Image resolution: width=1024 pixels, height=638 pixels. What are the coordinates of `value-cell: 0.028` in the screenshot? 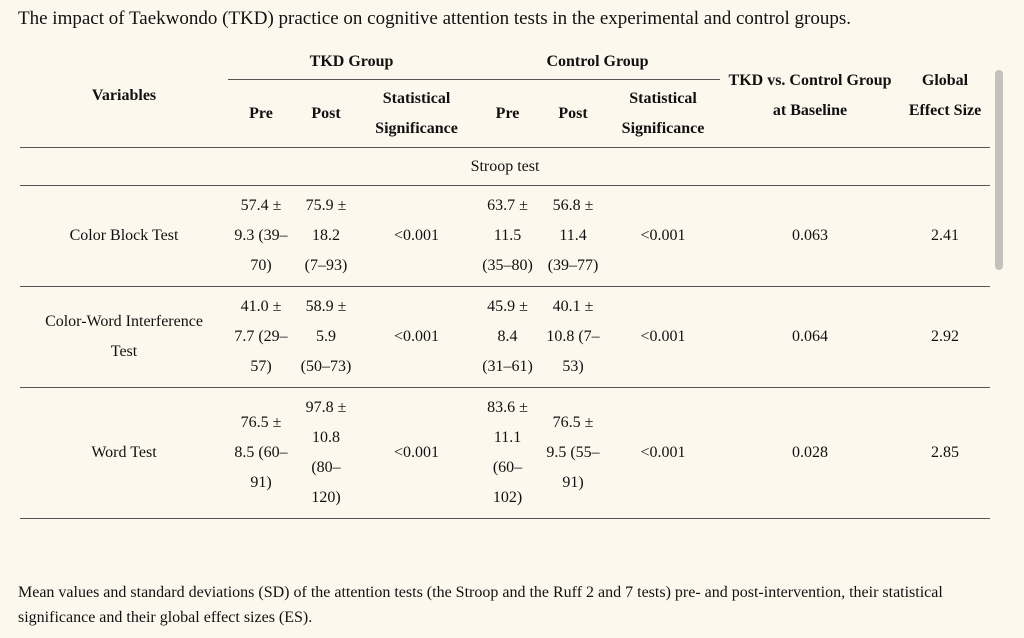 It's located at (810, 453).